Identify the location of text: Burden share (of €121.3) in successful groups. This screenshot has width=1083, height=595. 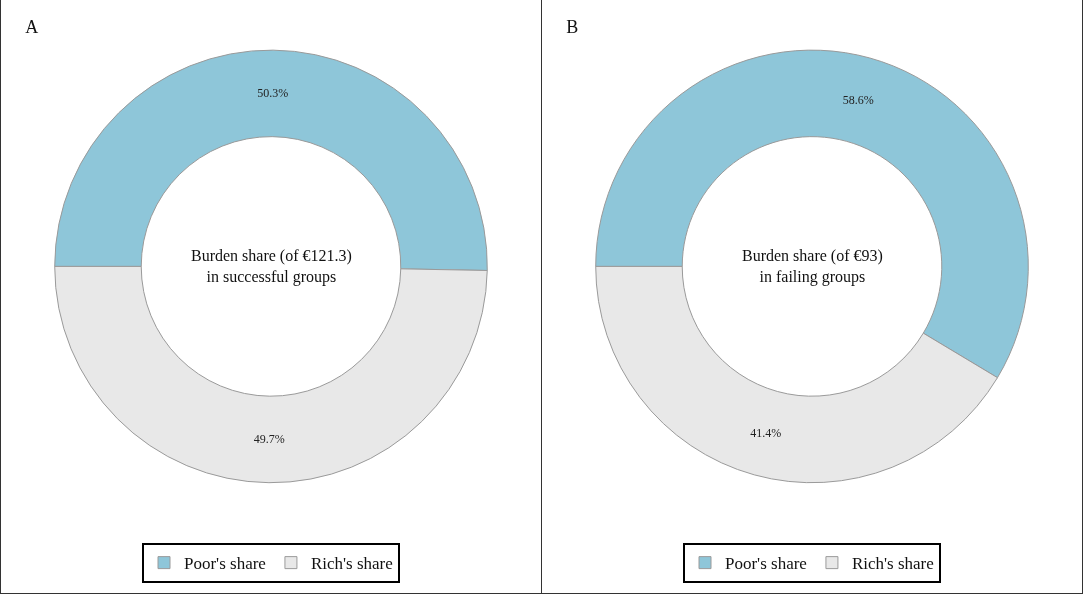
(271, 266).